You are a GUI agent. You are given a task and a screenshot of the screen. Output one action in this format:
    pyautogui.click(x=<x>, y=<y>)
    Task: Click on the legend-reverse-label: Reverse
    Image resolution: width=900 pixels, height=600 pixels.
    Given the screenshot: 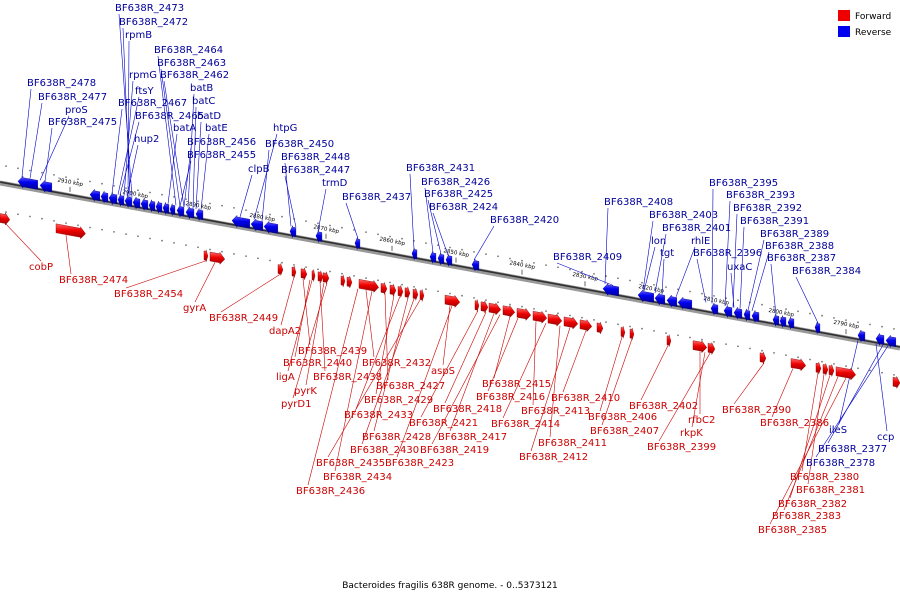 What is the action you would take?
    pyautogui.click(x=873, y=33)
    